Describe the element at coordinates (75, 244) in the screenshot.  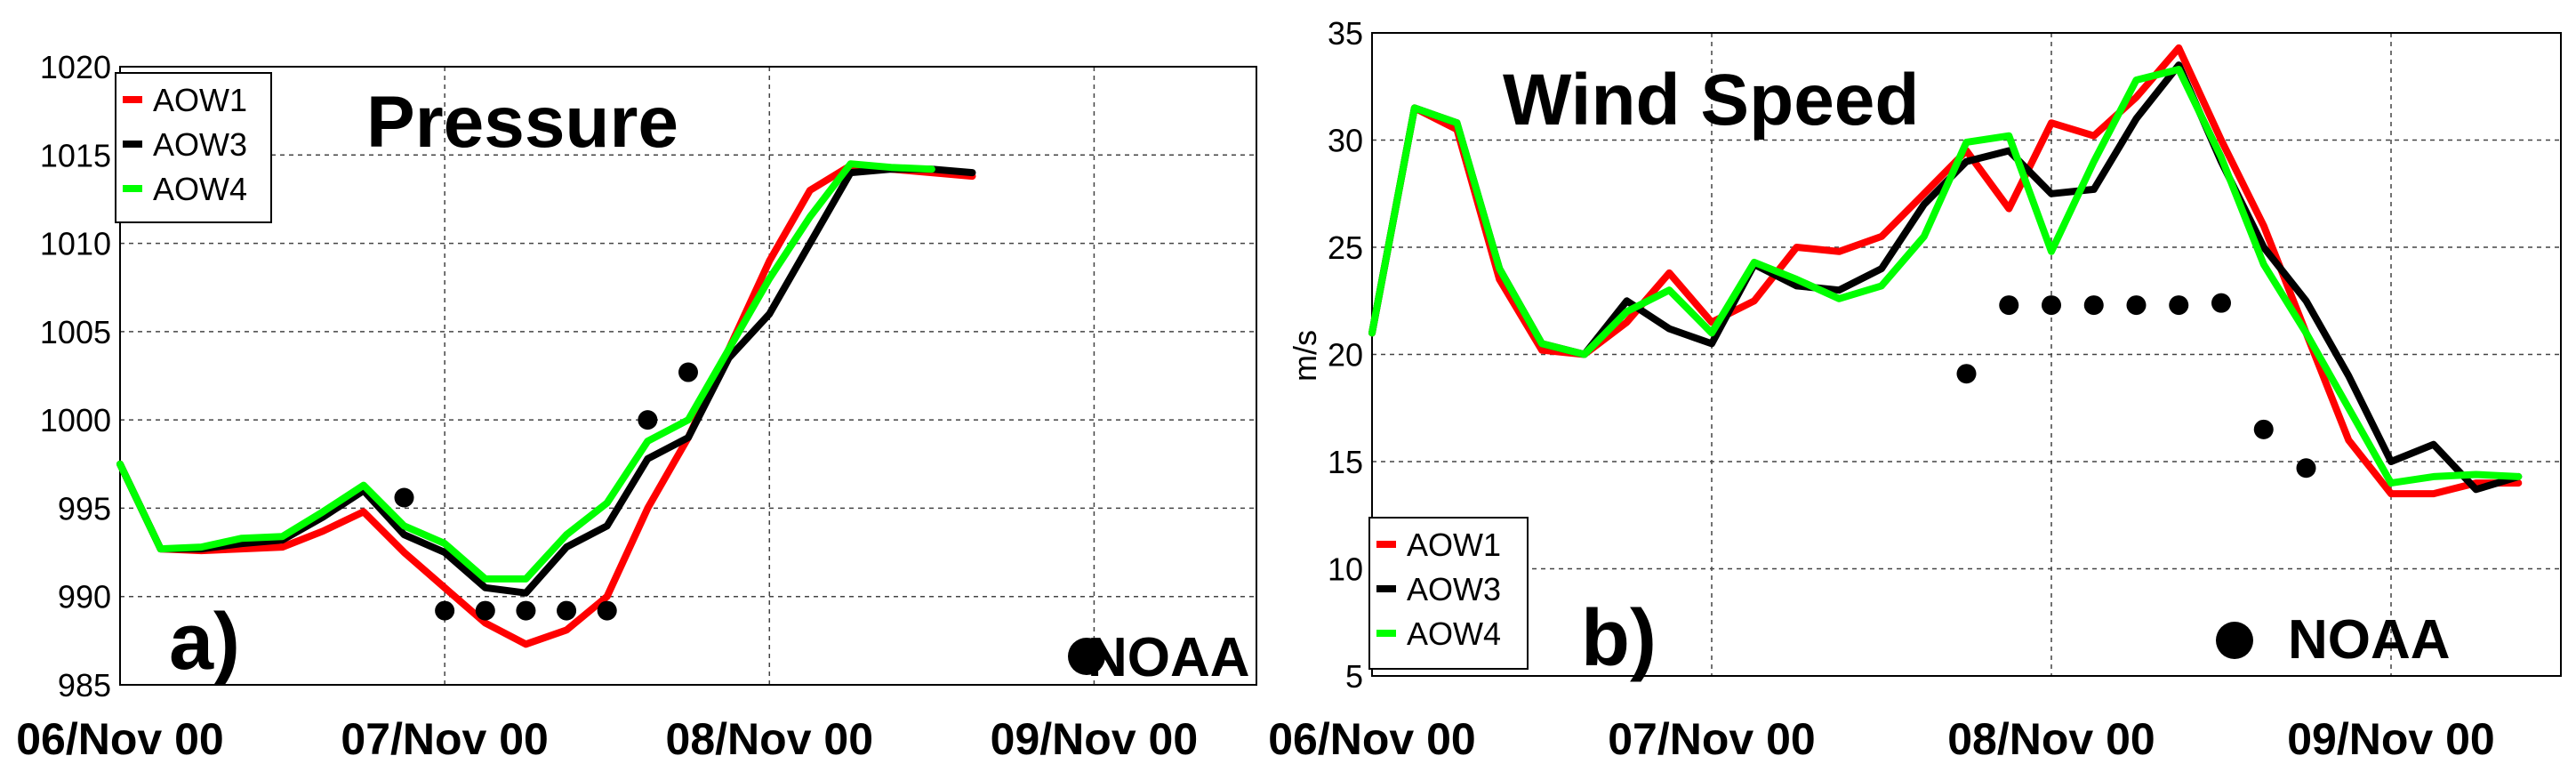
I see `y-tick-label: 1010` at that location.